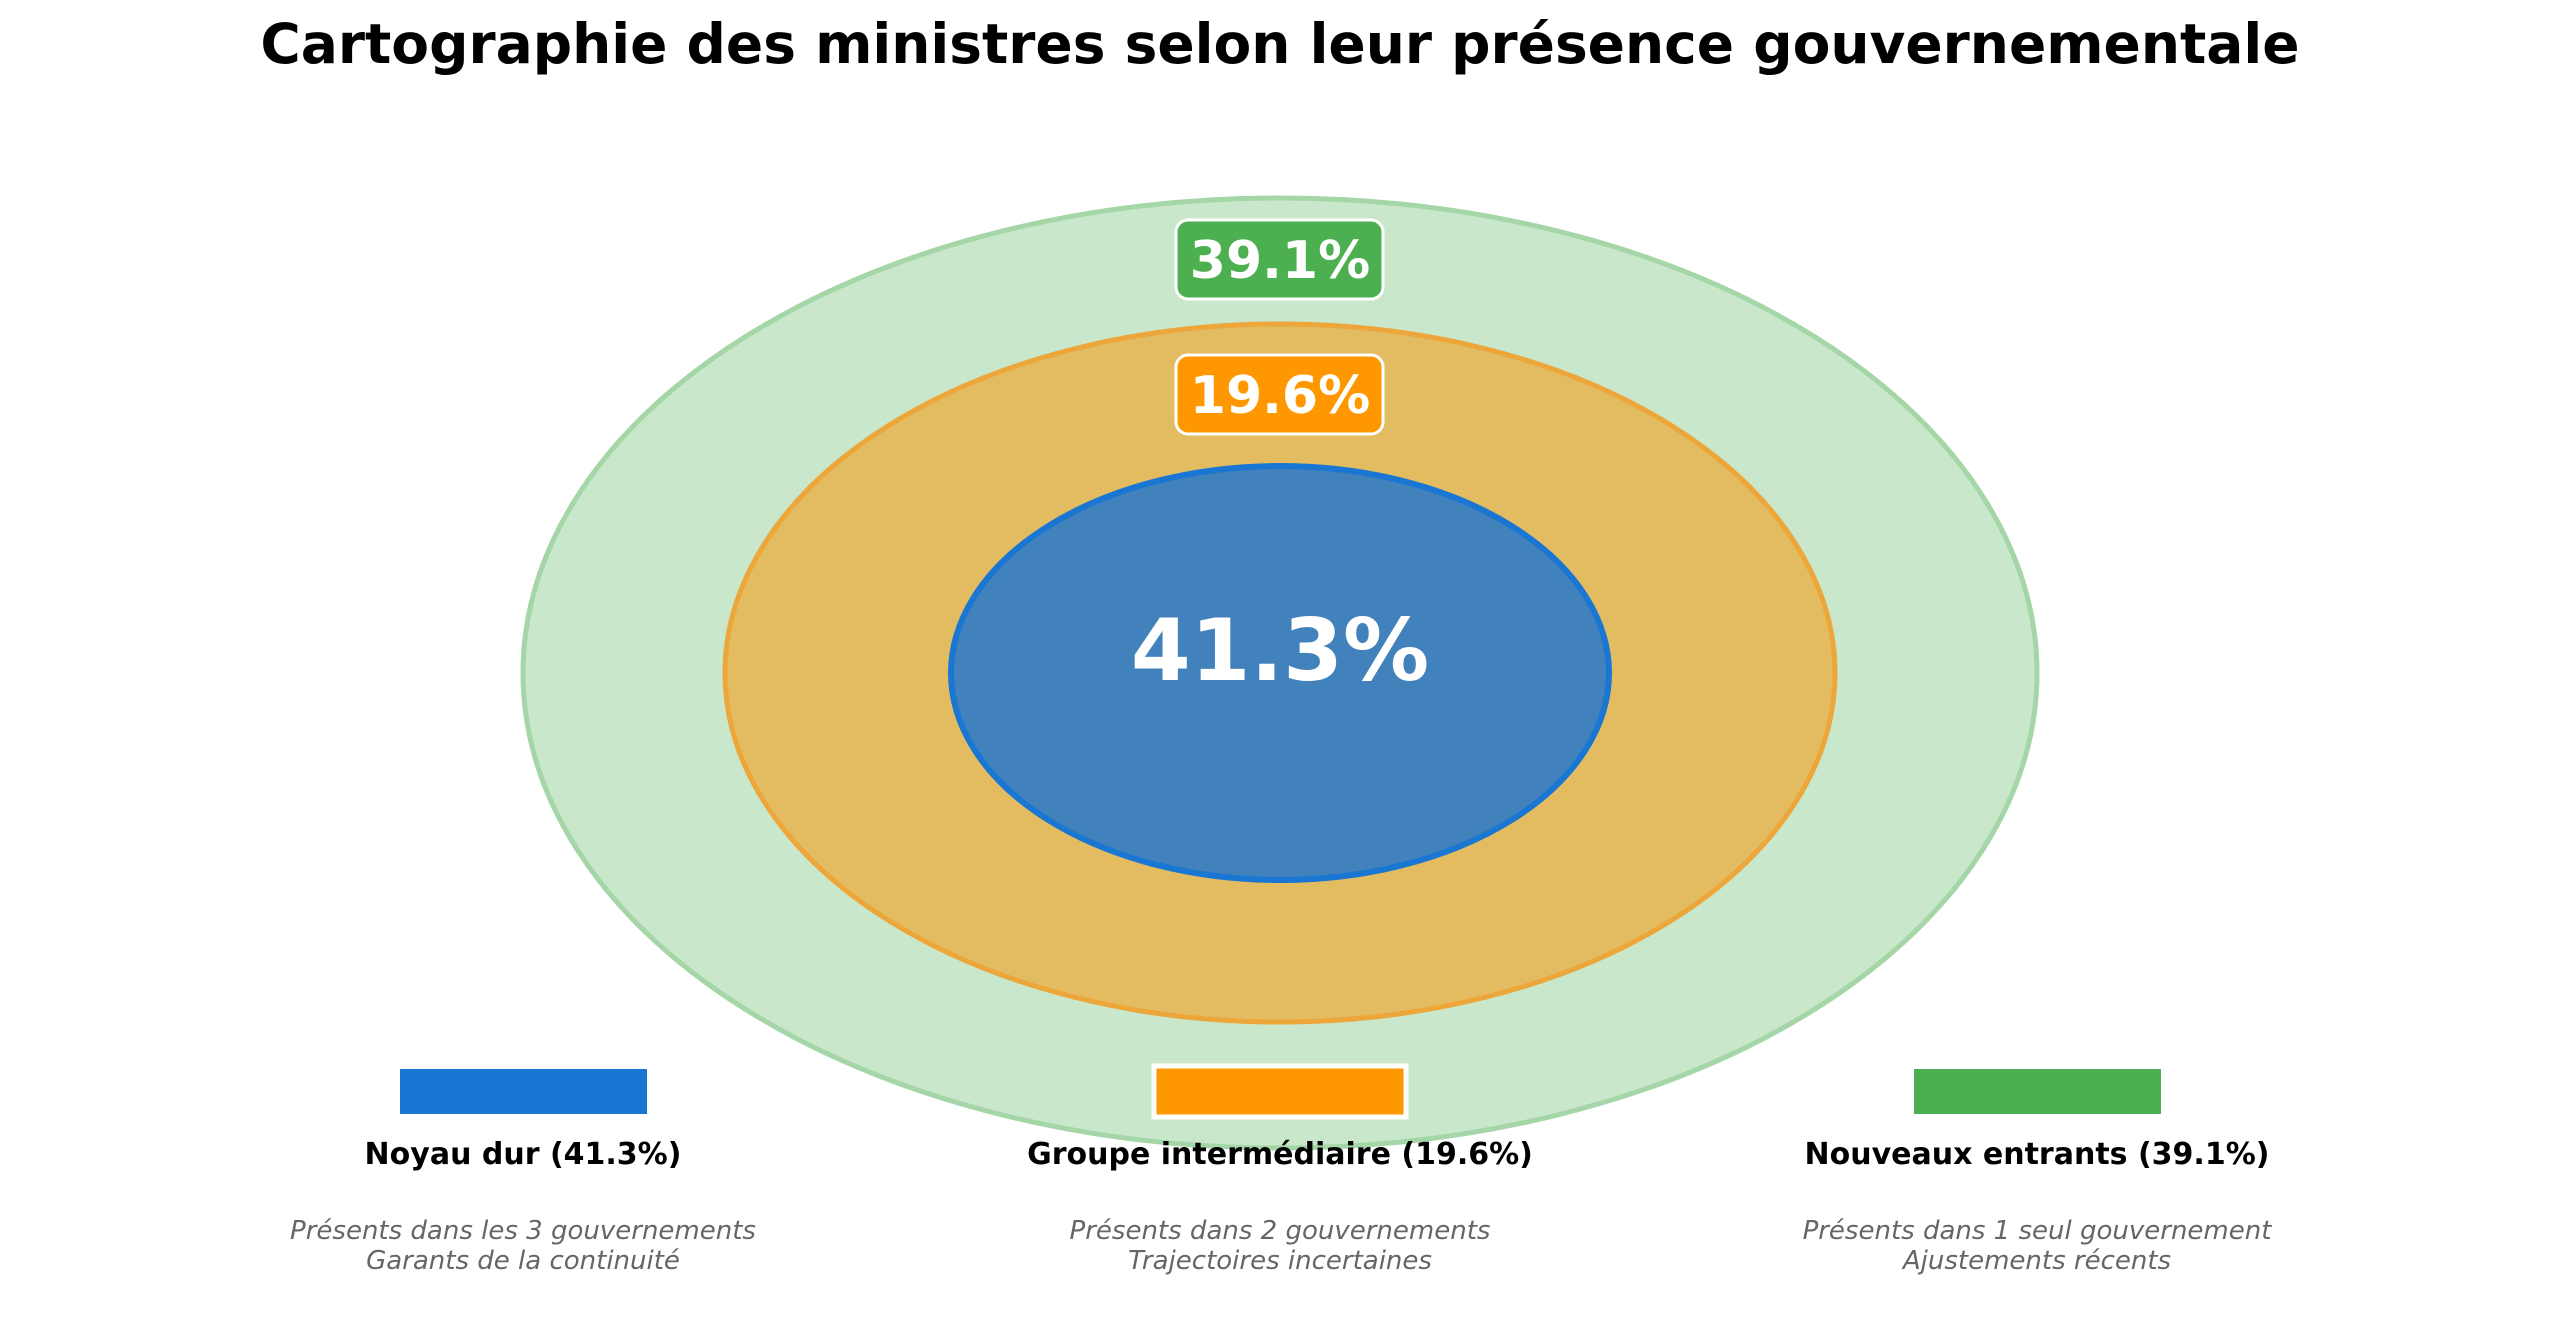  Describe the element at coordinates (1280, 651) in the screenshot. I see `value-label-noyau-dur: 41.3%` at that location.